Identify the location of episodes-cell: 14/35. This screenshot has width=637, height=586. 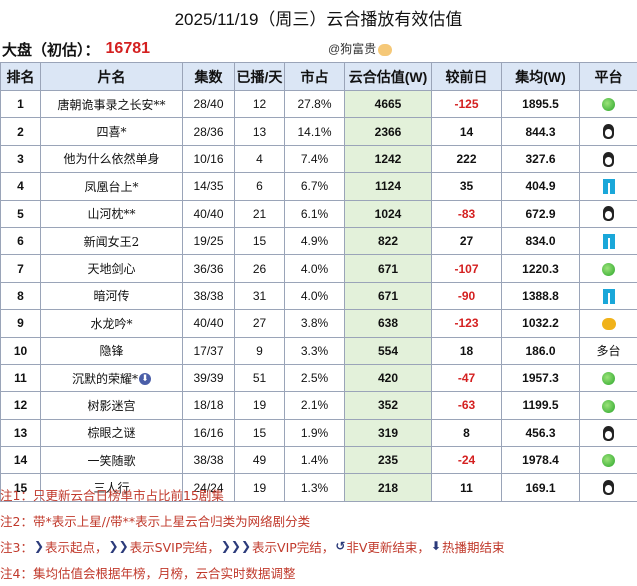
(208, 186).